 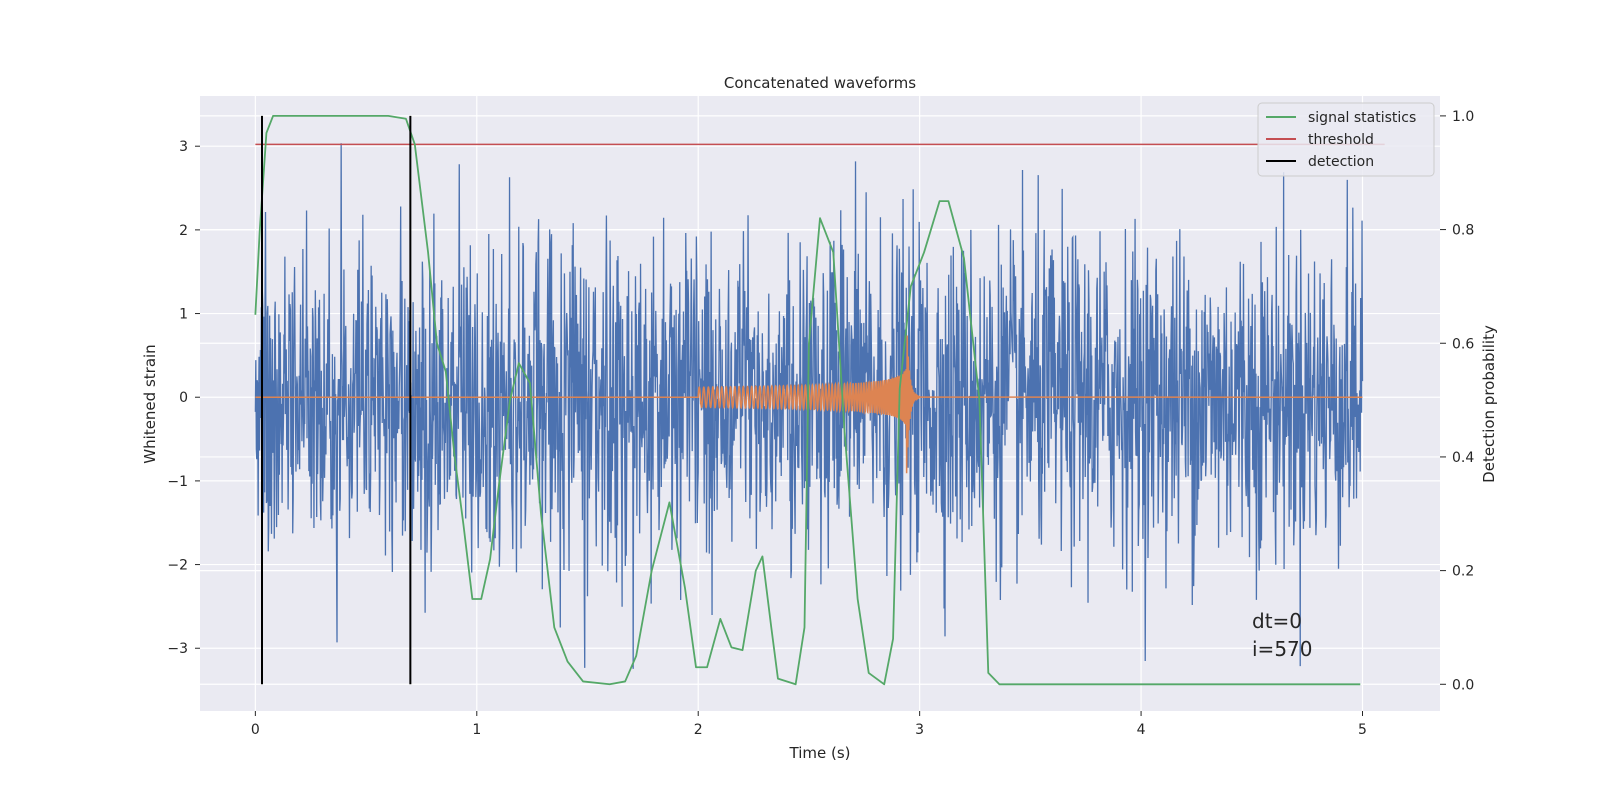 What do you see at coordinates (1463, 231) in the screenshot?
I see `y-tick-label-right: 0.8` at bounding box center [1463, 231].